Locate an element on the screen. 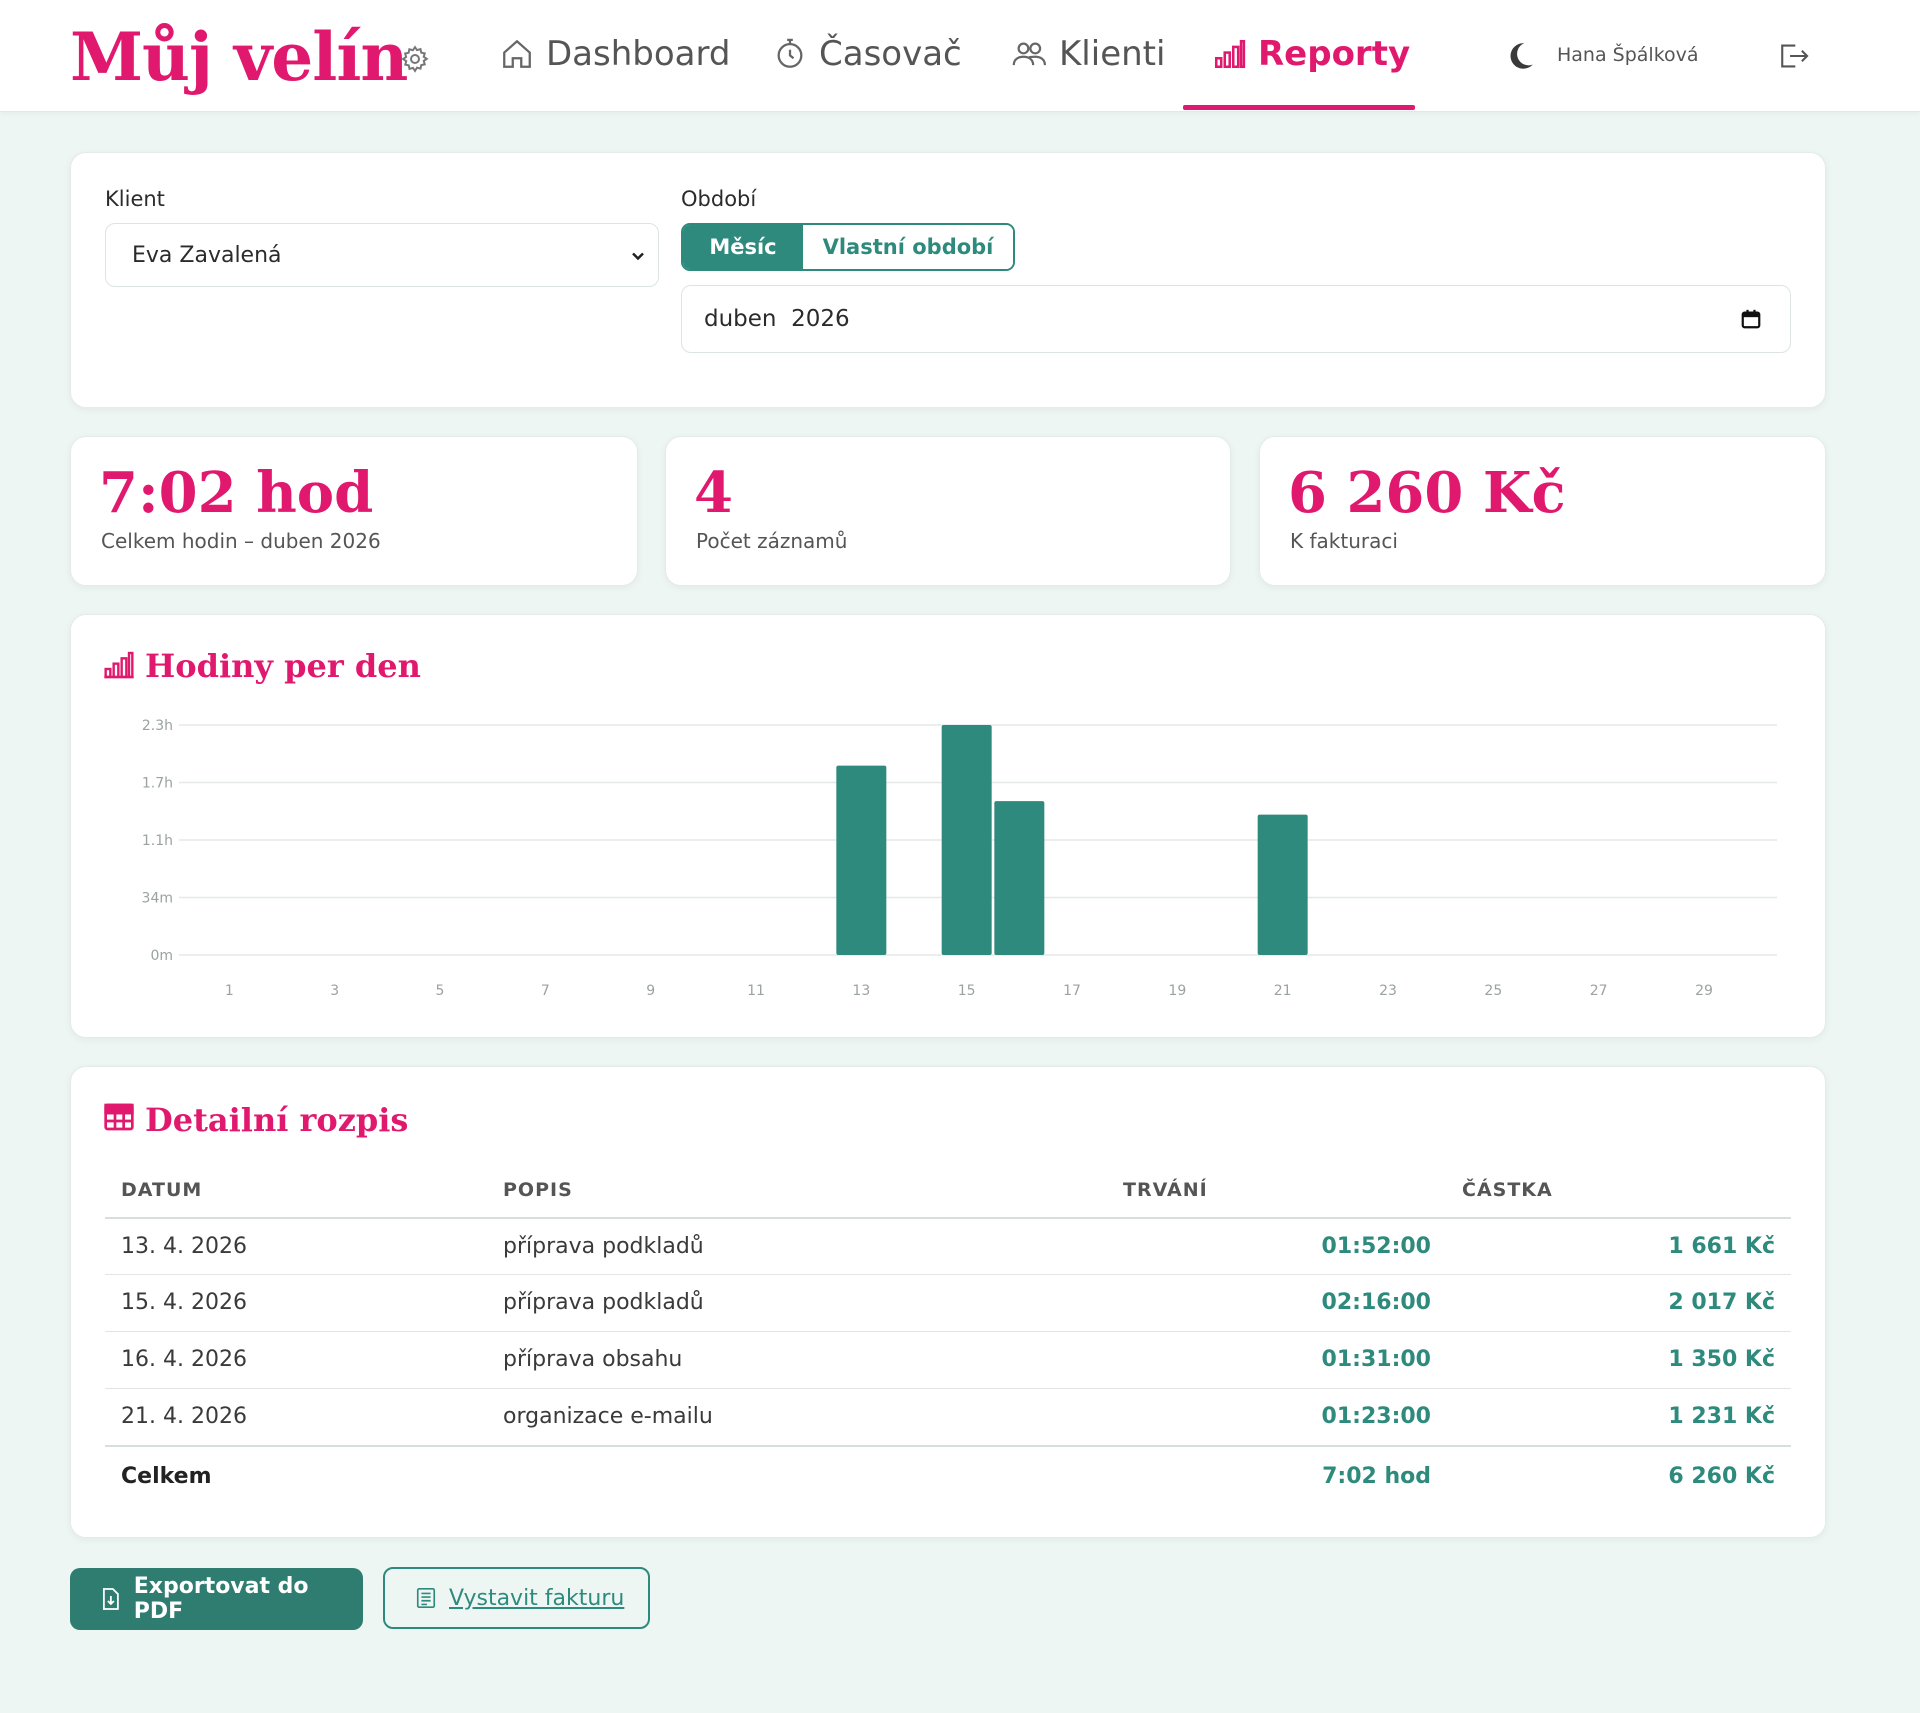  nav-dashboard: Dashboard is located at coordinates (615, 54).